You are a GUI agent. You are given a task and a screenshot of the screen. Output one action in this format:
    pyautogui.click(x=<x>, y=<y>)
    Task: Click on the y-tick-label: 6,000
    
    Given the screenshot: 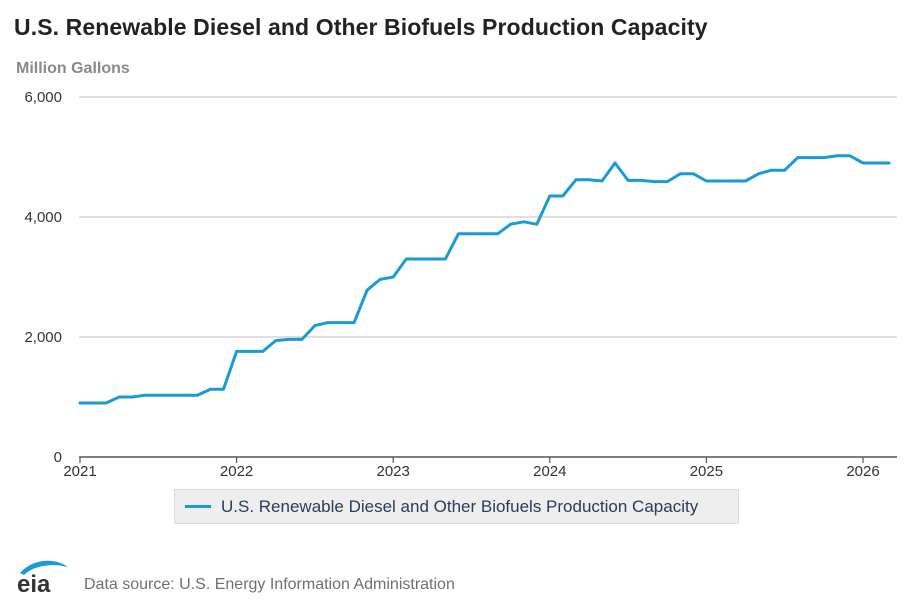 What is the action you would take?
    pyautogui.click(x=43, y=97)
    